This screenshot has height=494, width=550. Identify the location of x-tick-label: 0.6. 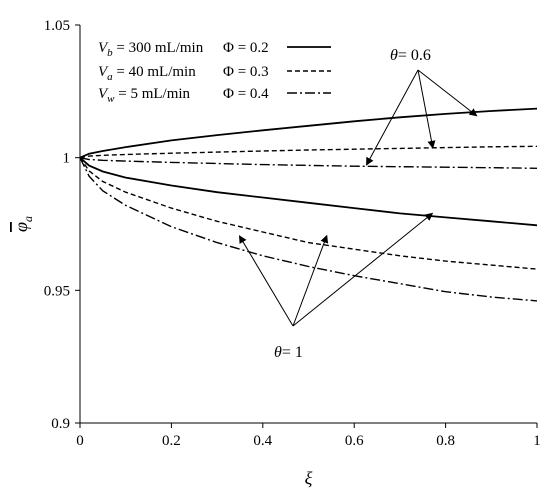
(354, 441).